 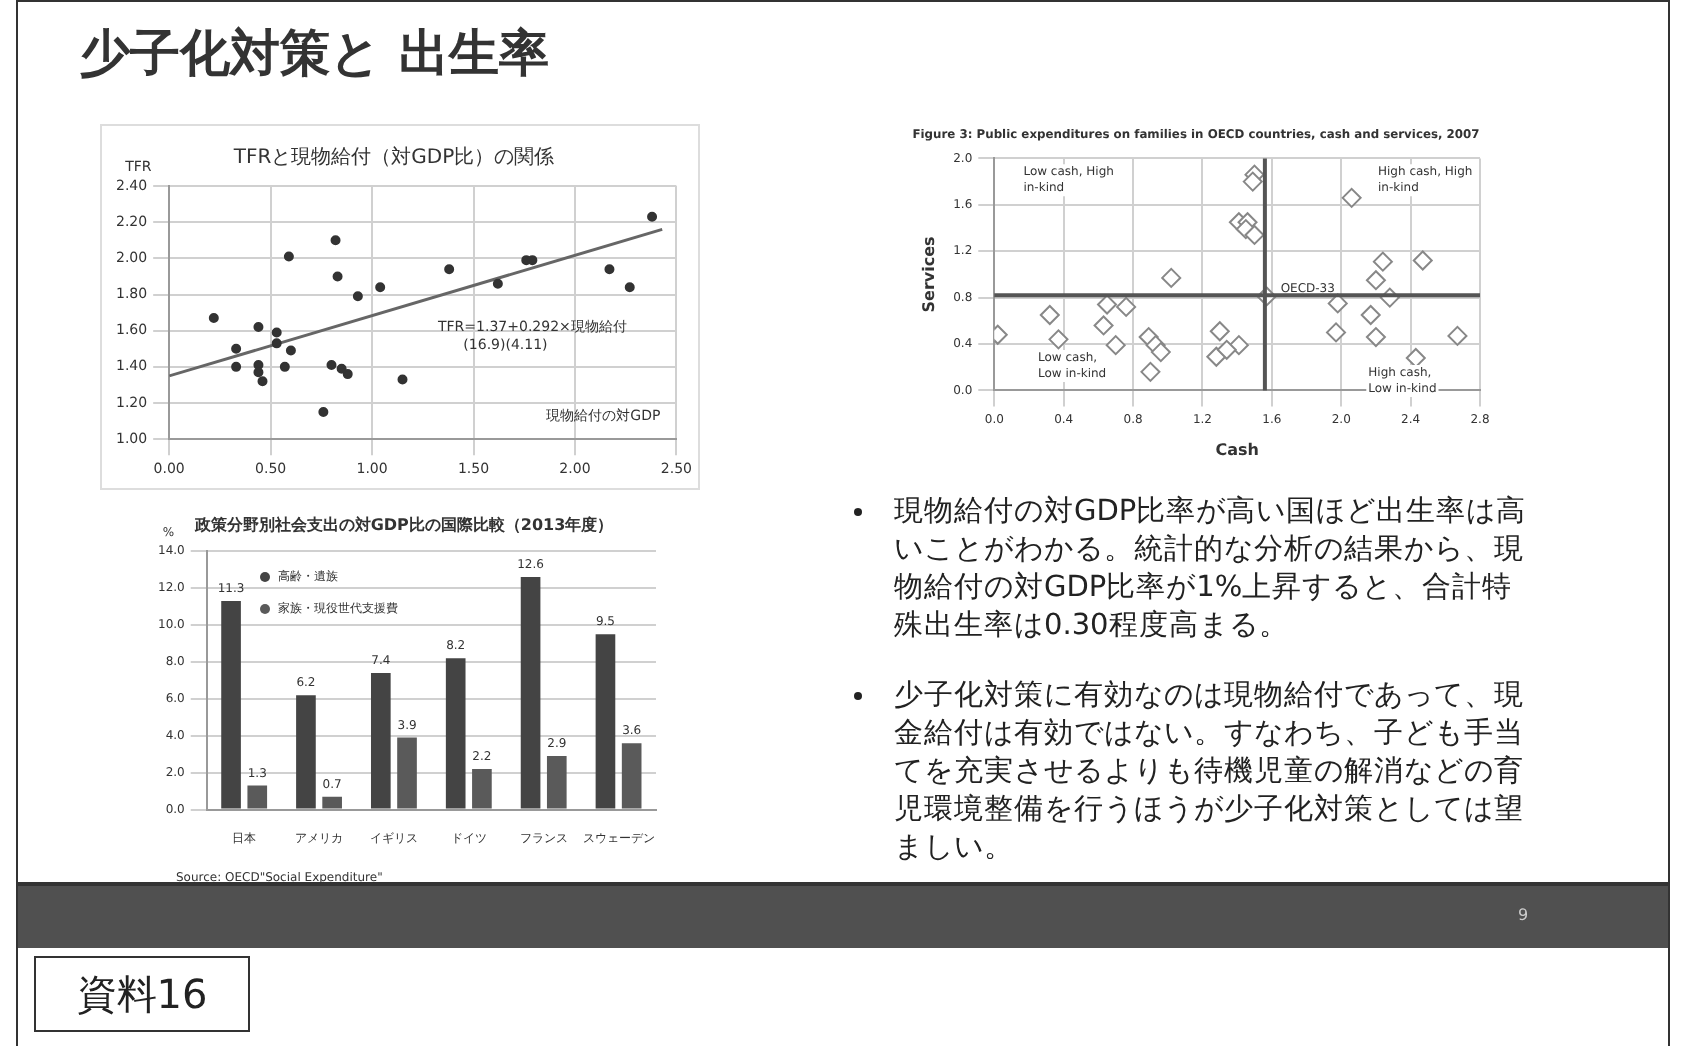 I want to click on text: 資料16, so click(x=142, y=994).